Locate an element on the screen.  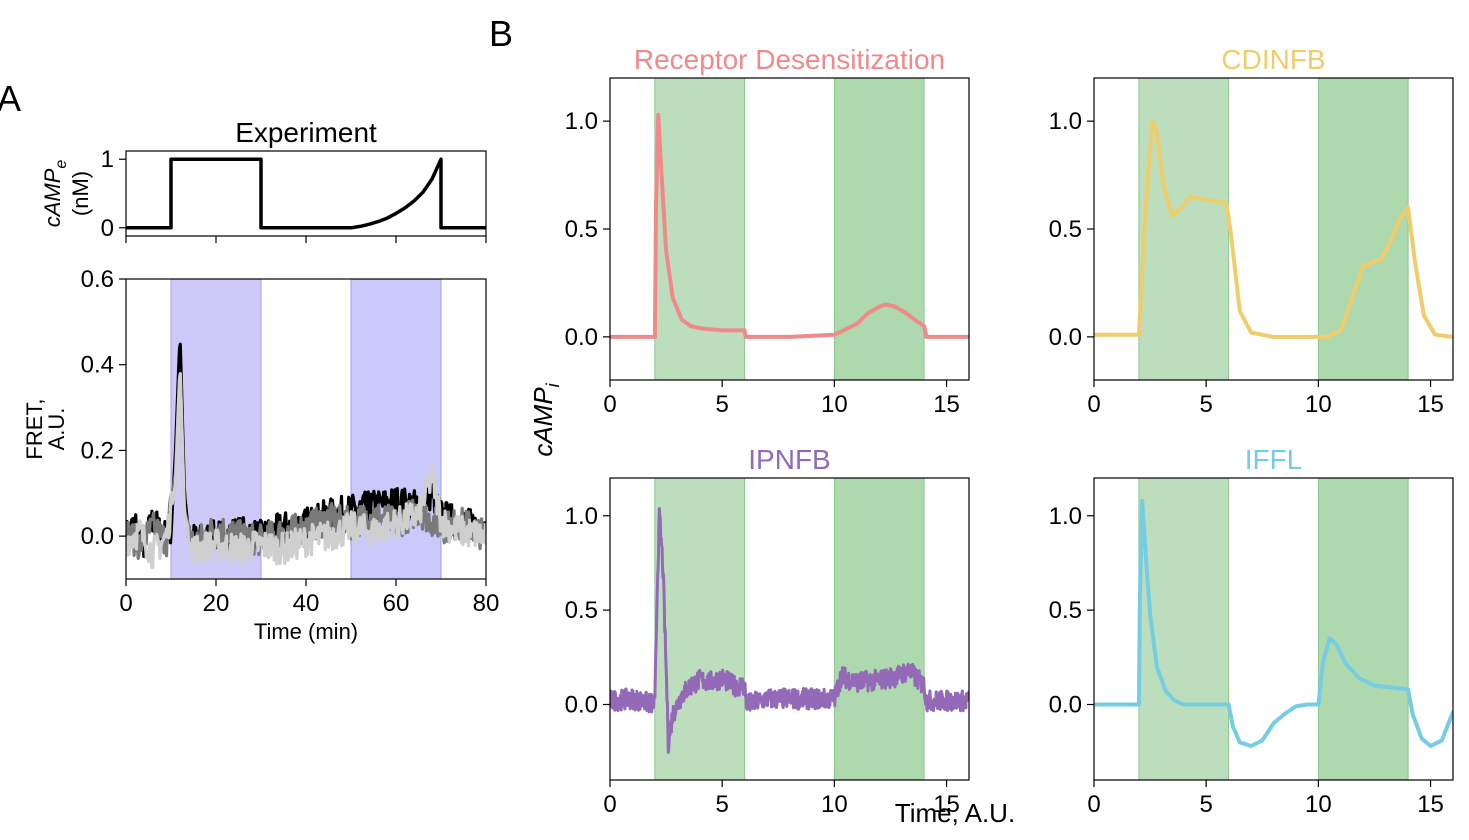
shared-y-label: cAMPi is located at coordinates (545, 419).